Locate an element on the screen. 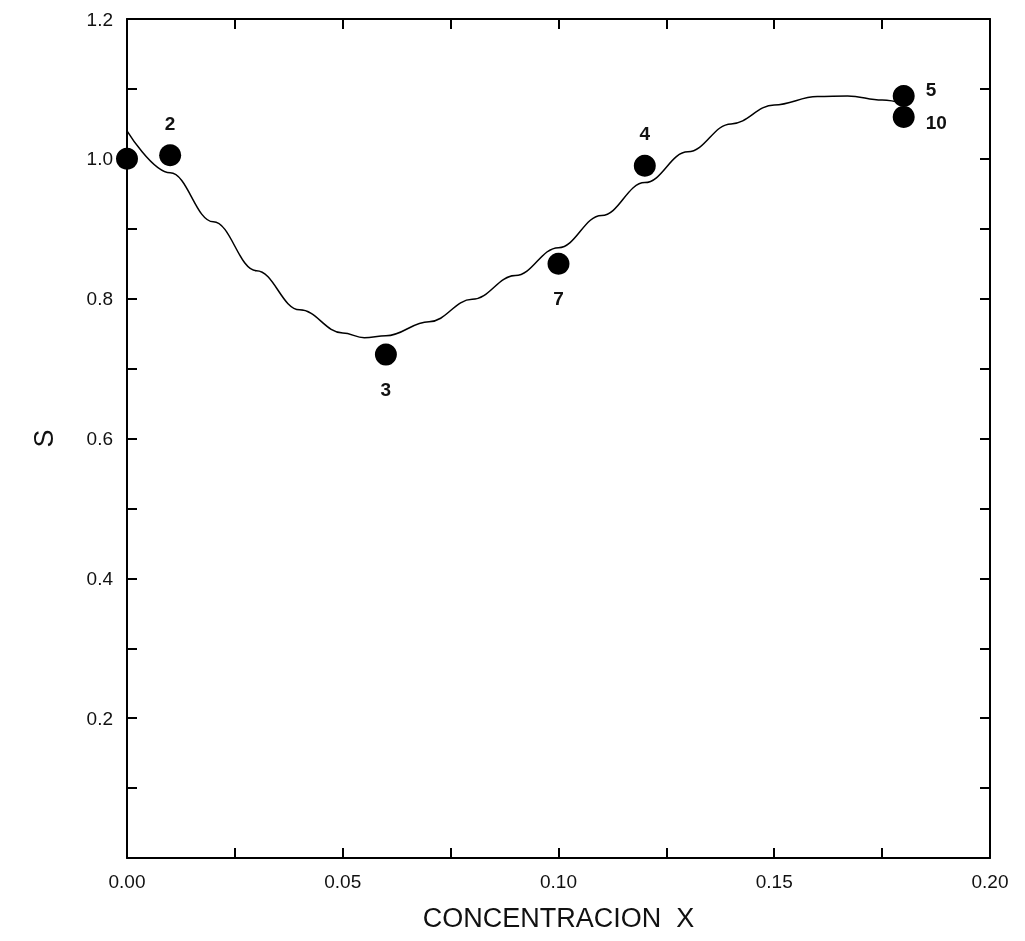 The height and width of the screenshot is (941, 1025). y-tick-label: 1.2 is located at coordinates (99, 19).